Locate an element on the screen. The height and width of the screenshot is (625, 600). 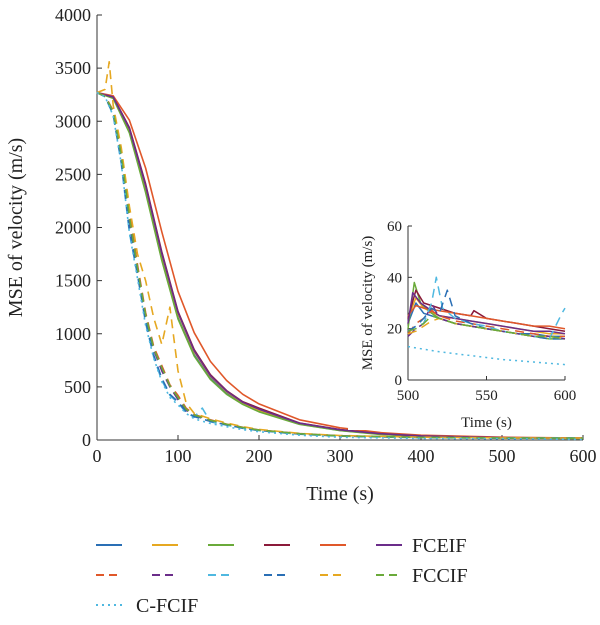
main-y-tick-label: 0 is located at coordinates (86, 440).